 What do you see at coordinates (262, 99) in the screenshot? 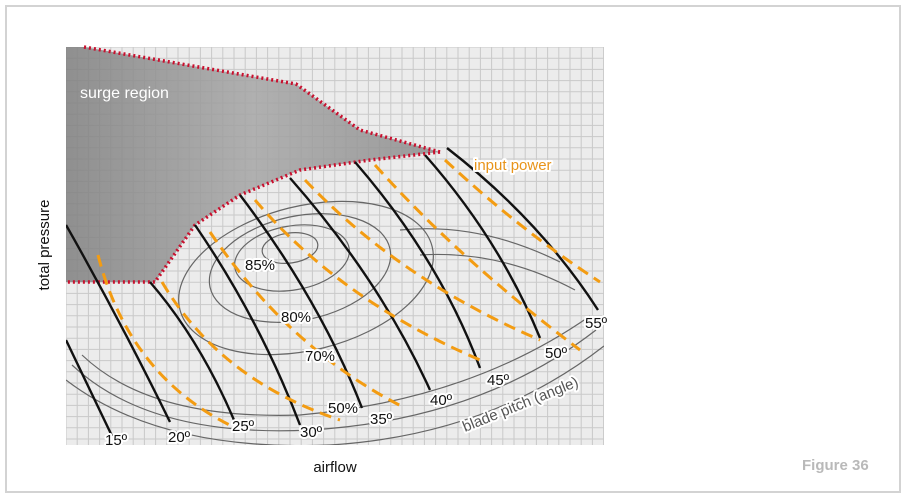
I see `surge-boundary-top` at bounding box center [262, 99].